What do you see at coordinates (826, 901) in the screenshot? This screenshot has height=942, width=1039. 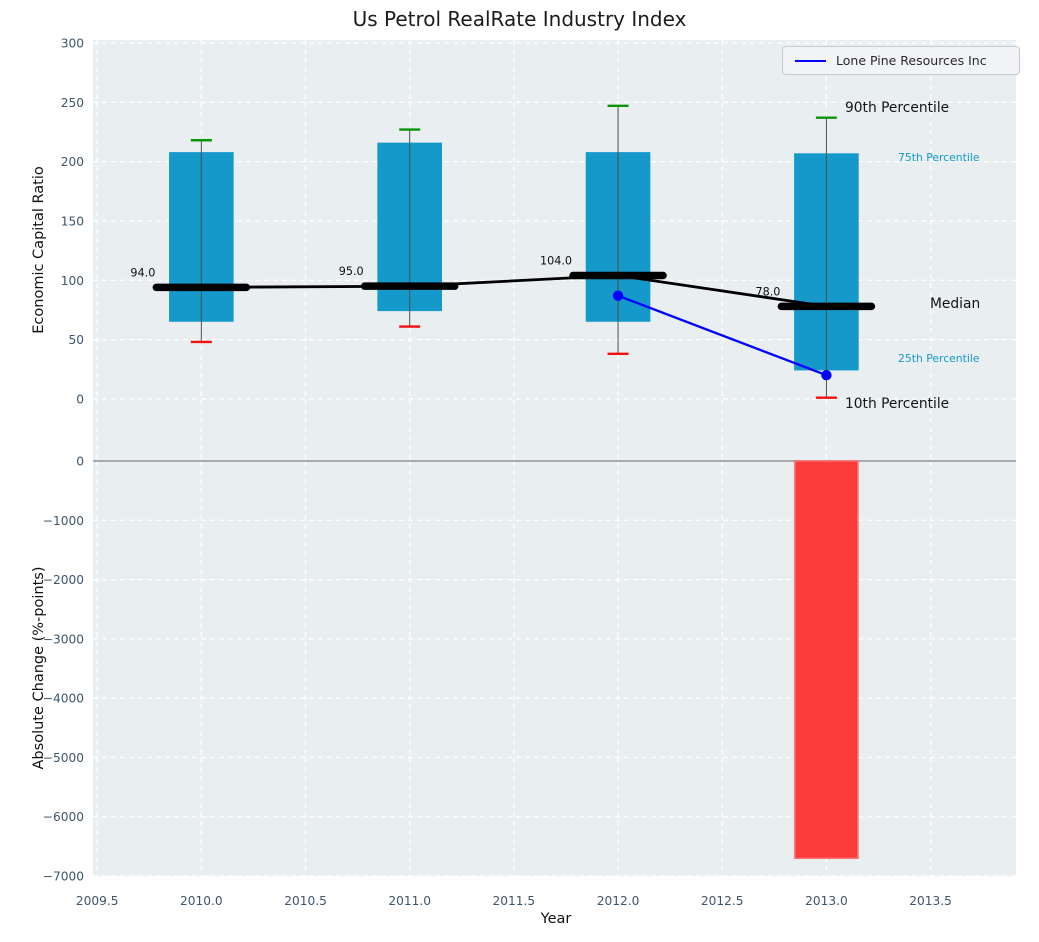 I see `x-tick-label: 2013.0` at bounding box center [826, 901].